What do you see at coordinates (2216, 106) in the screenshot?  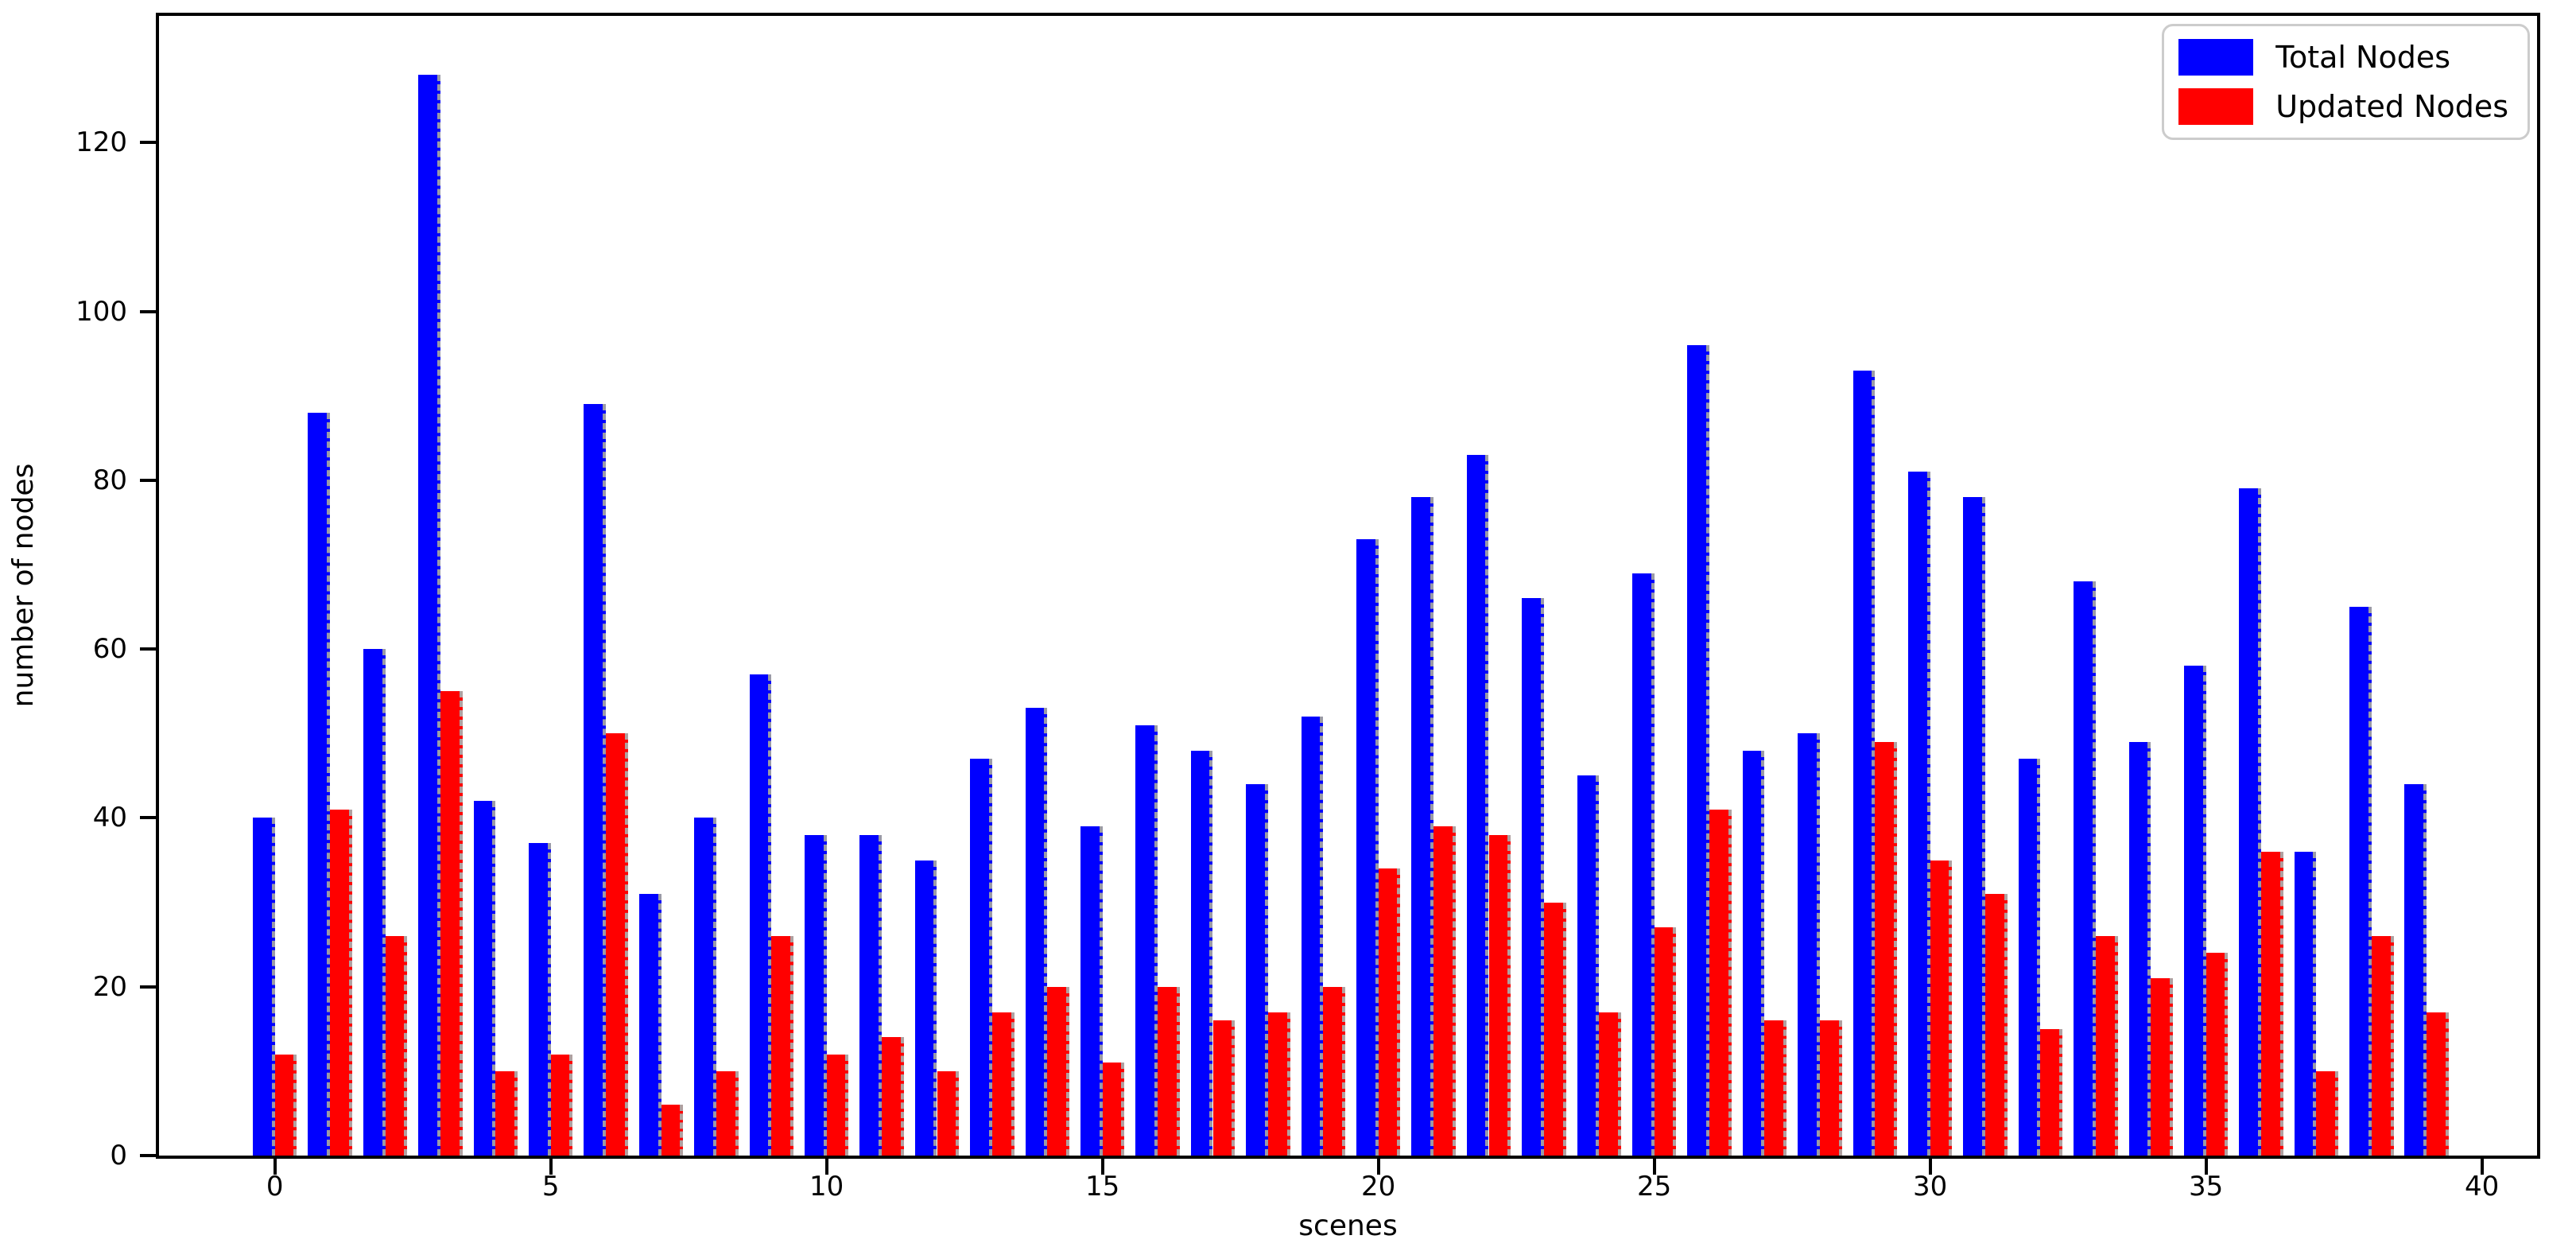 I see `legend-swatch-updated-nodes` at bounding box center [2216, 106].